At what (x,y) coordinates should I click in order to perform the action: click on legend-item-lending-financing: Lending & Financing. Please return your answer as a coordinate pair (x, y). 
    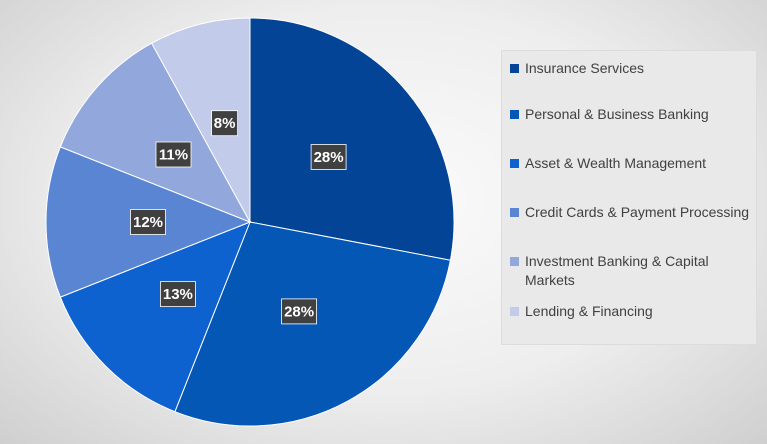
    Looking at the image, I should click on (631, 311).